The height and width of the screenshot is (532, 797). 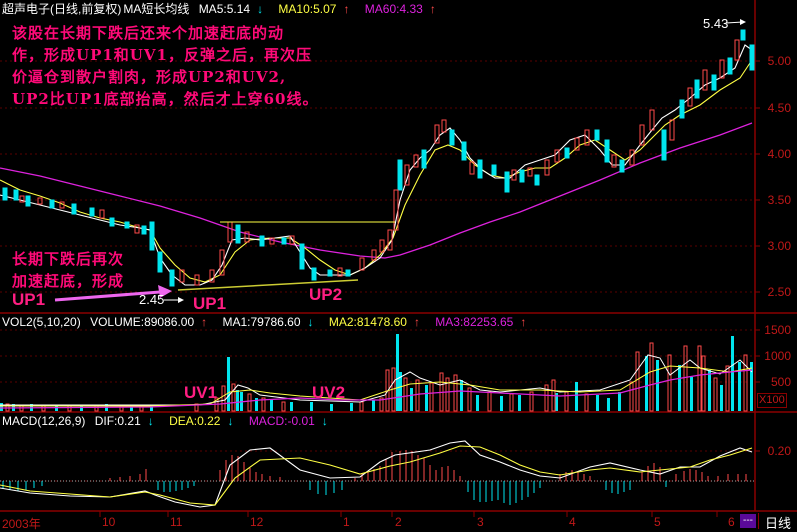 What do you see at coordinates (481, 322) in the screenshot?
I see `vol-ma3-value: MA3:82253.65 ↑` at bounding box center [481, 322].